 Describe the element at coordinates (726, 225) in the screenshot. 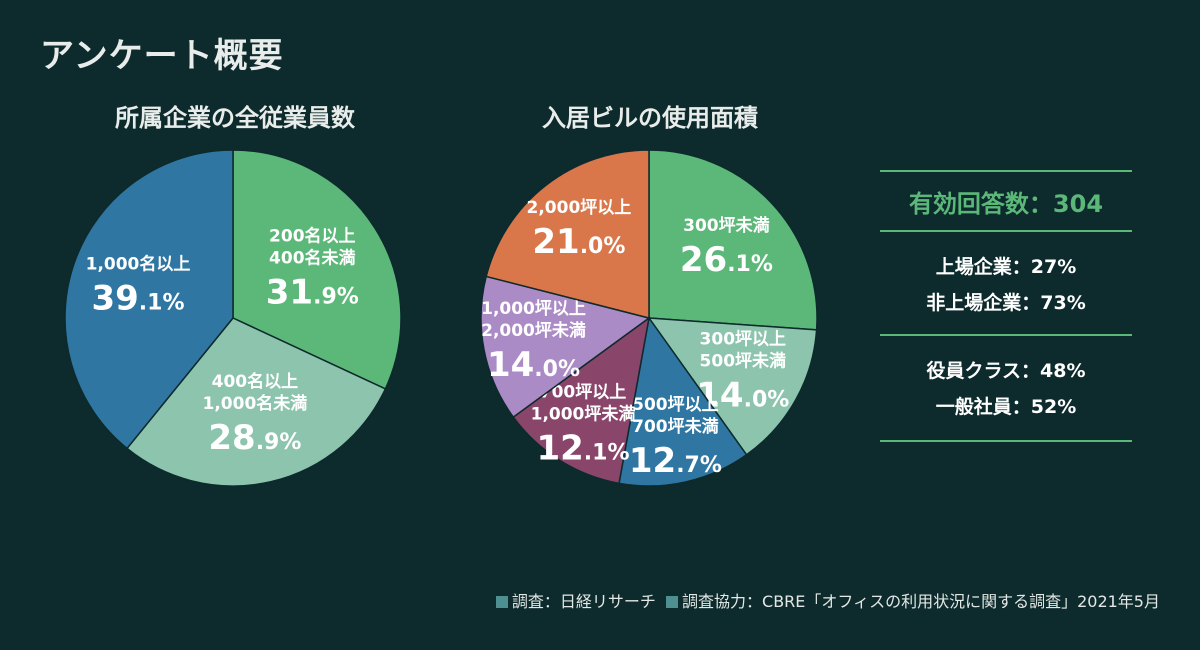

I see `pie2-slice-1-label-1: 300坪未満` at that location.